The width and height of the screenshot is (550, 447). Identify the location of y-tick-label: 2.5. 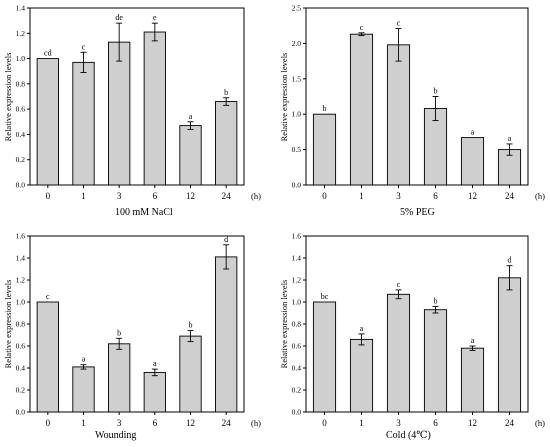
(297, 8).